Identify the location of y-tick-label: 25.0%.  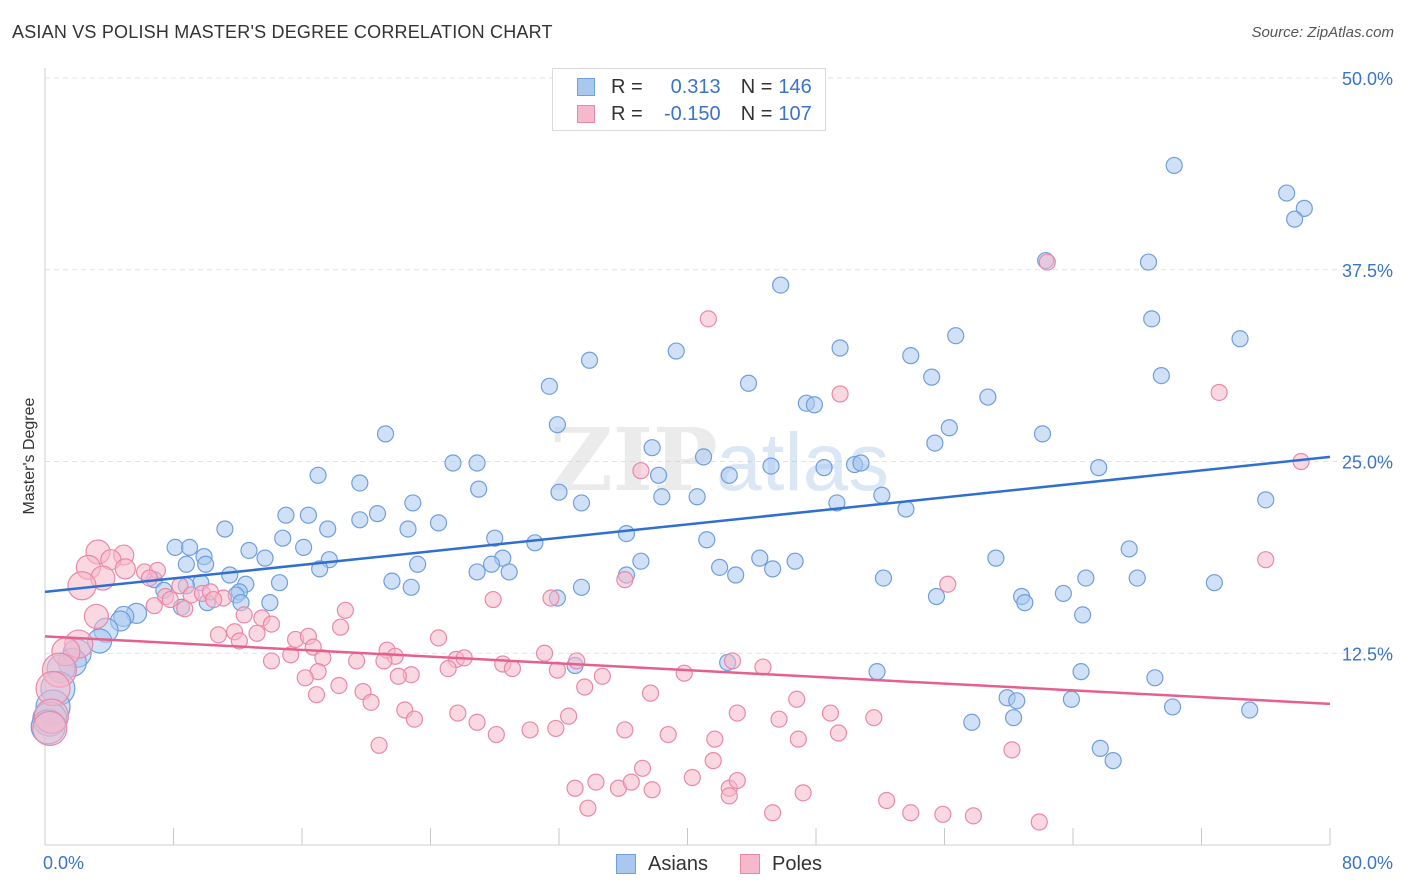
(1367, 463).